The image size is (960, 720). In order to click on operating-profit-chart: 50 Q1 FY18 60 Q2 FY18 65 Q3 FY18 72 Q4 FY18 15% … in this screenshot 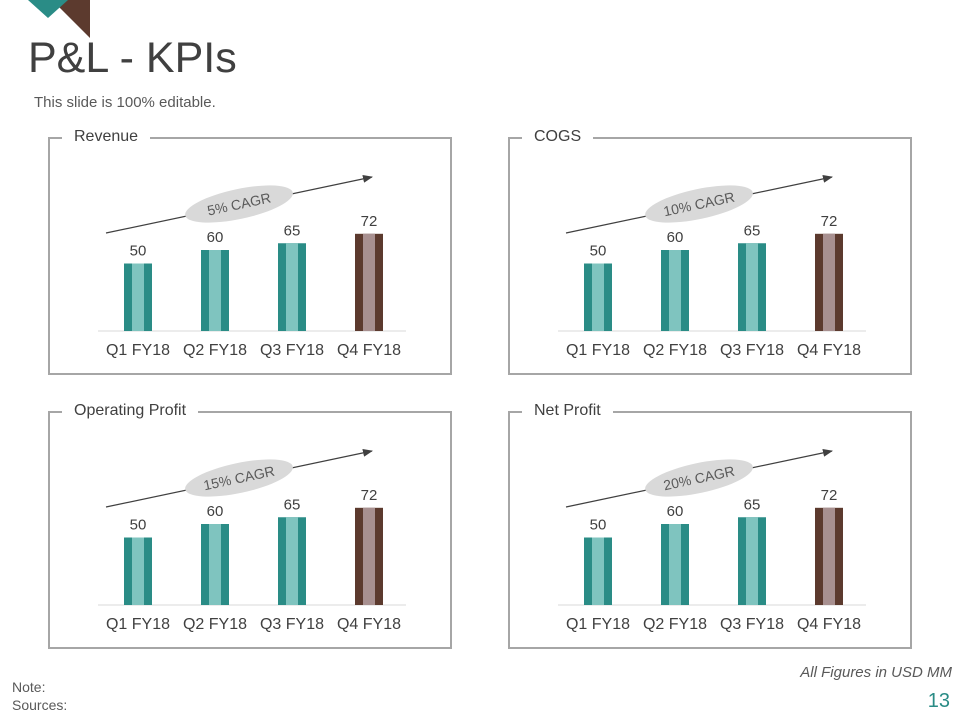, I will do `click(252, 540)`.